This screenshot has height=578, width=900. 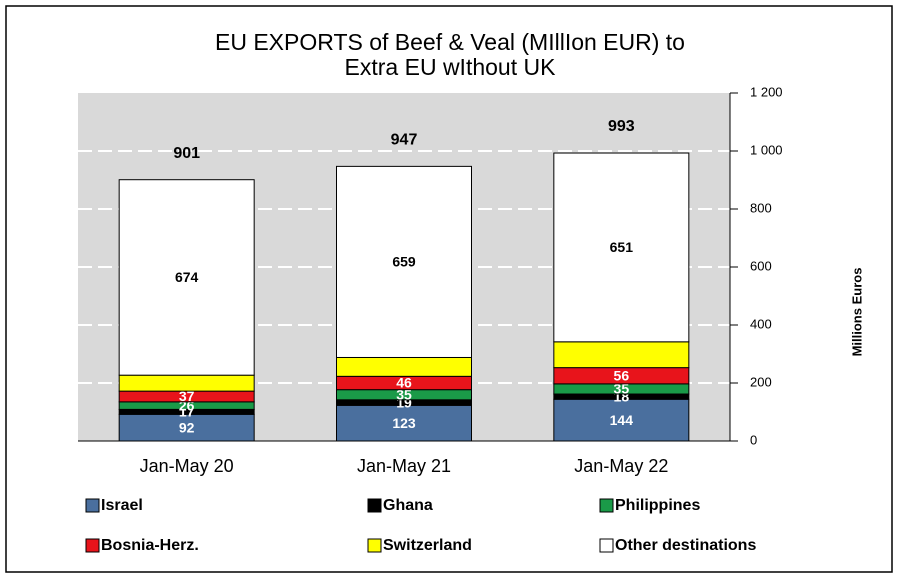 I want to click on total-label: 947, so click(x=404, y=140).